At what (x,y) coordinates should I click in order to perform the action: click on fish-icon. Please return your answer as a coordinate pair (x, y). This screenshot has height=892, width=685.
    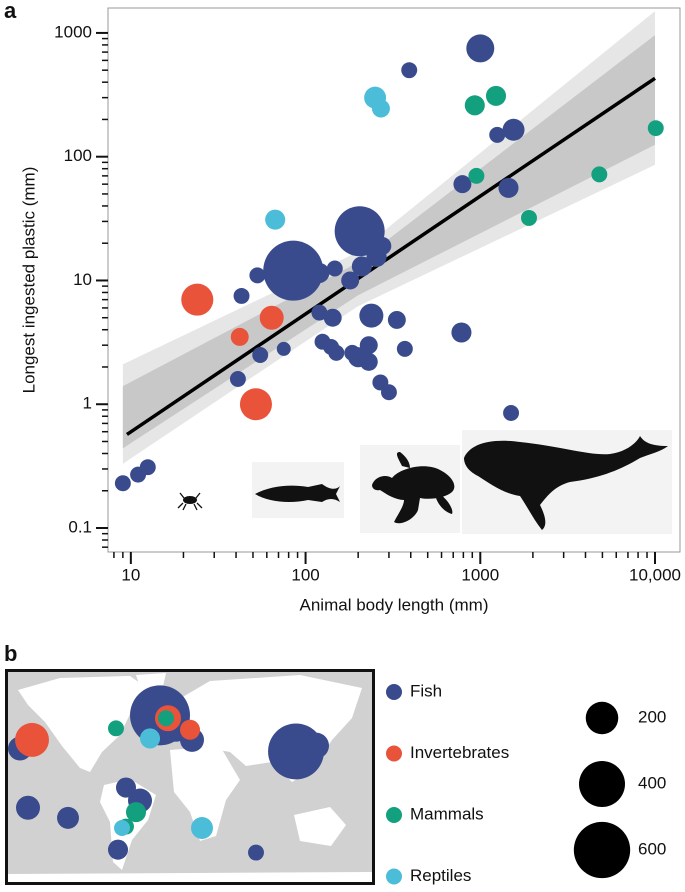
    Looking at the image, I should click on (297, 493).